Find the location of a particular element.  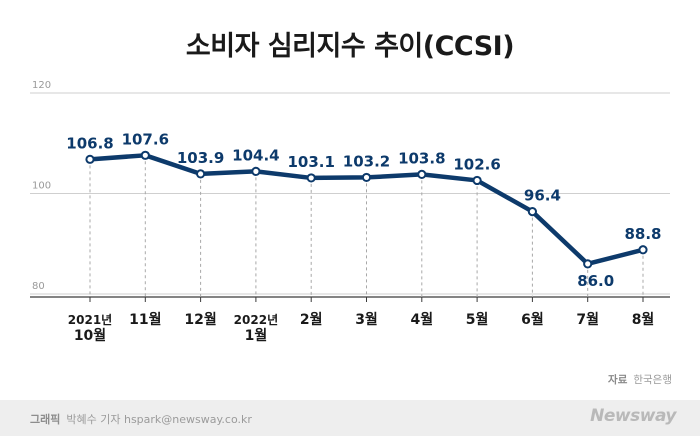

data-label: 106.8 is located at coordinates (89, 143).